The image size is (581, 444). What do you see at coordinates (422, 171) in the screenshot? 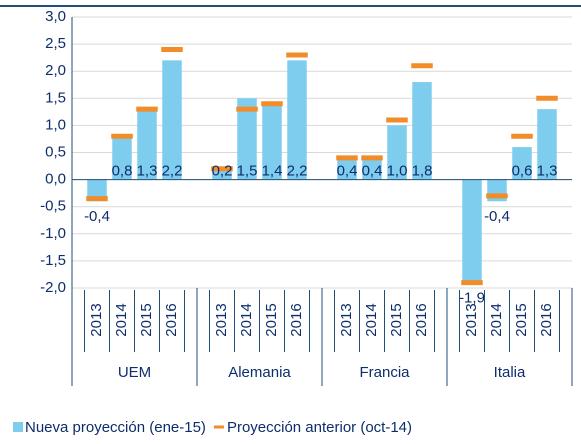
I see `data-label: 1,8` at bounding box center [422, 171].